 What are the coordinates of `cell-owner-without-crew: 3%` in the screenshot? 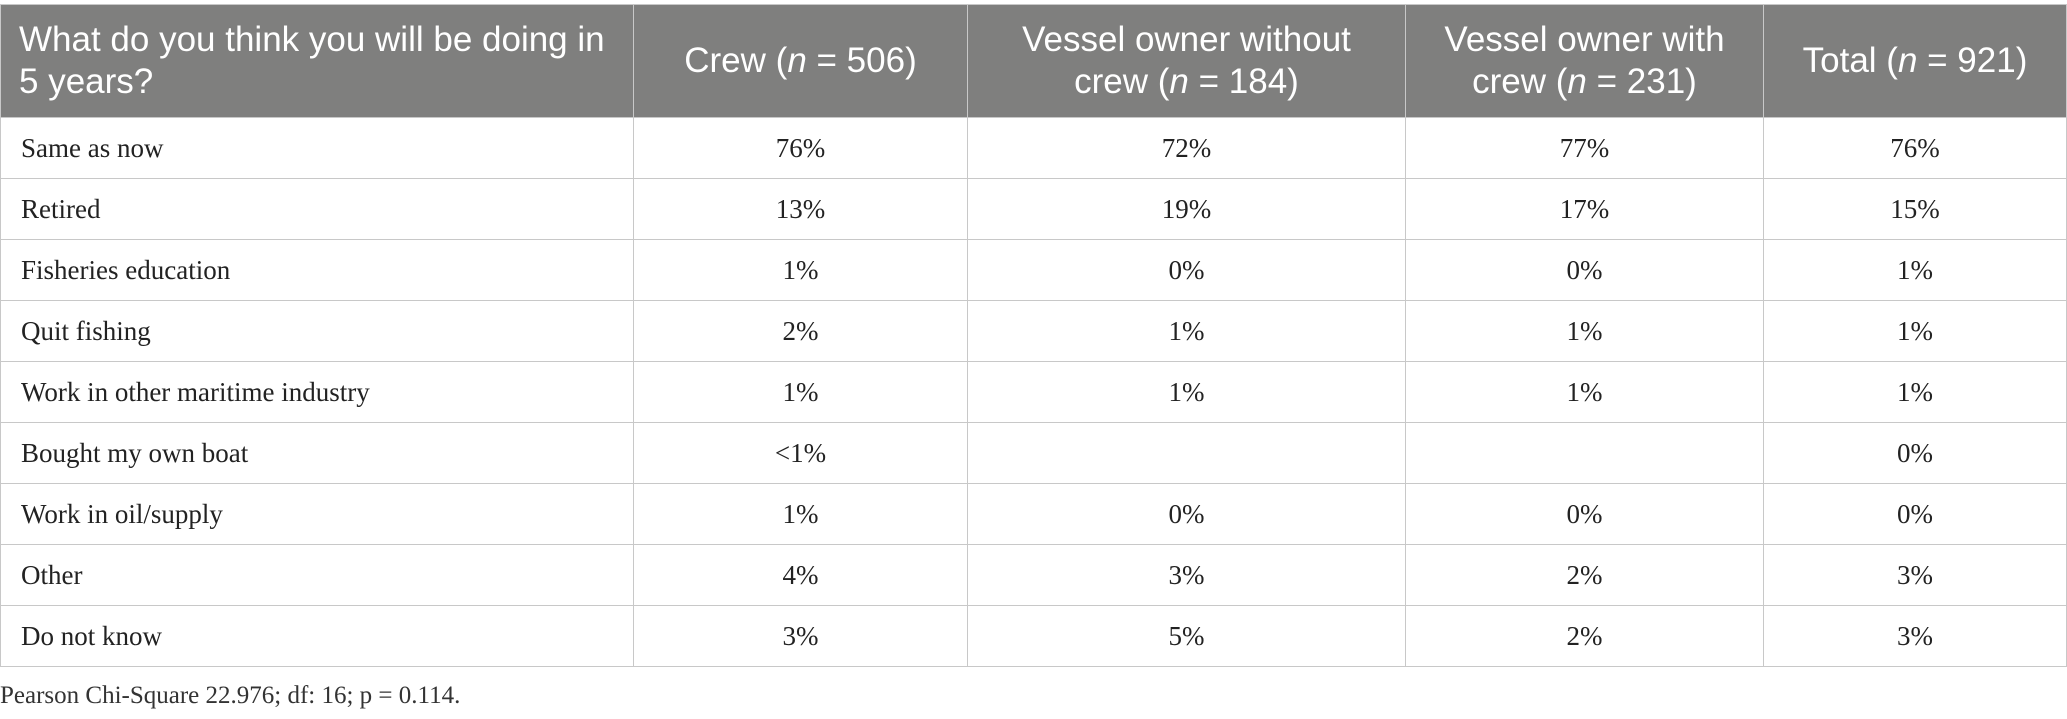 It's located at (1186, 575).